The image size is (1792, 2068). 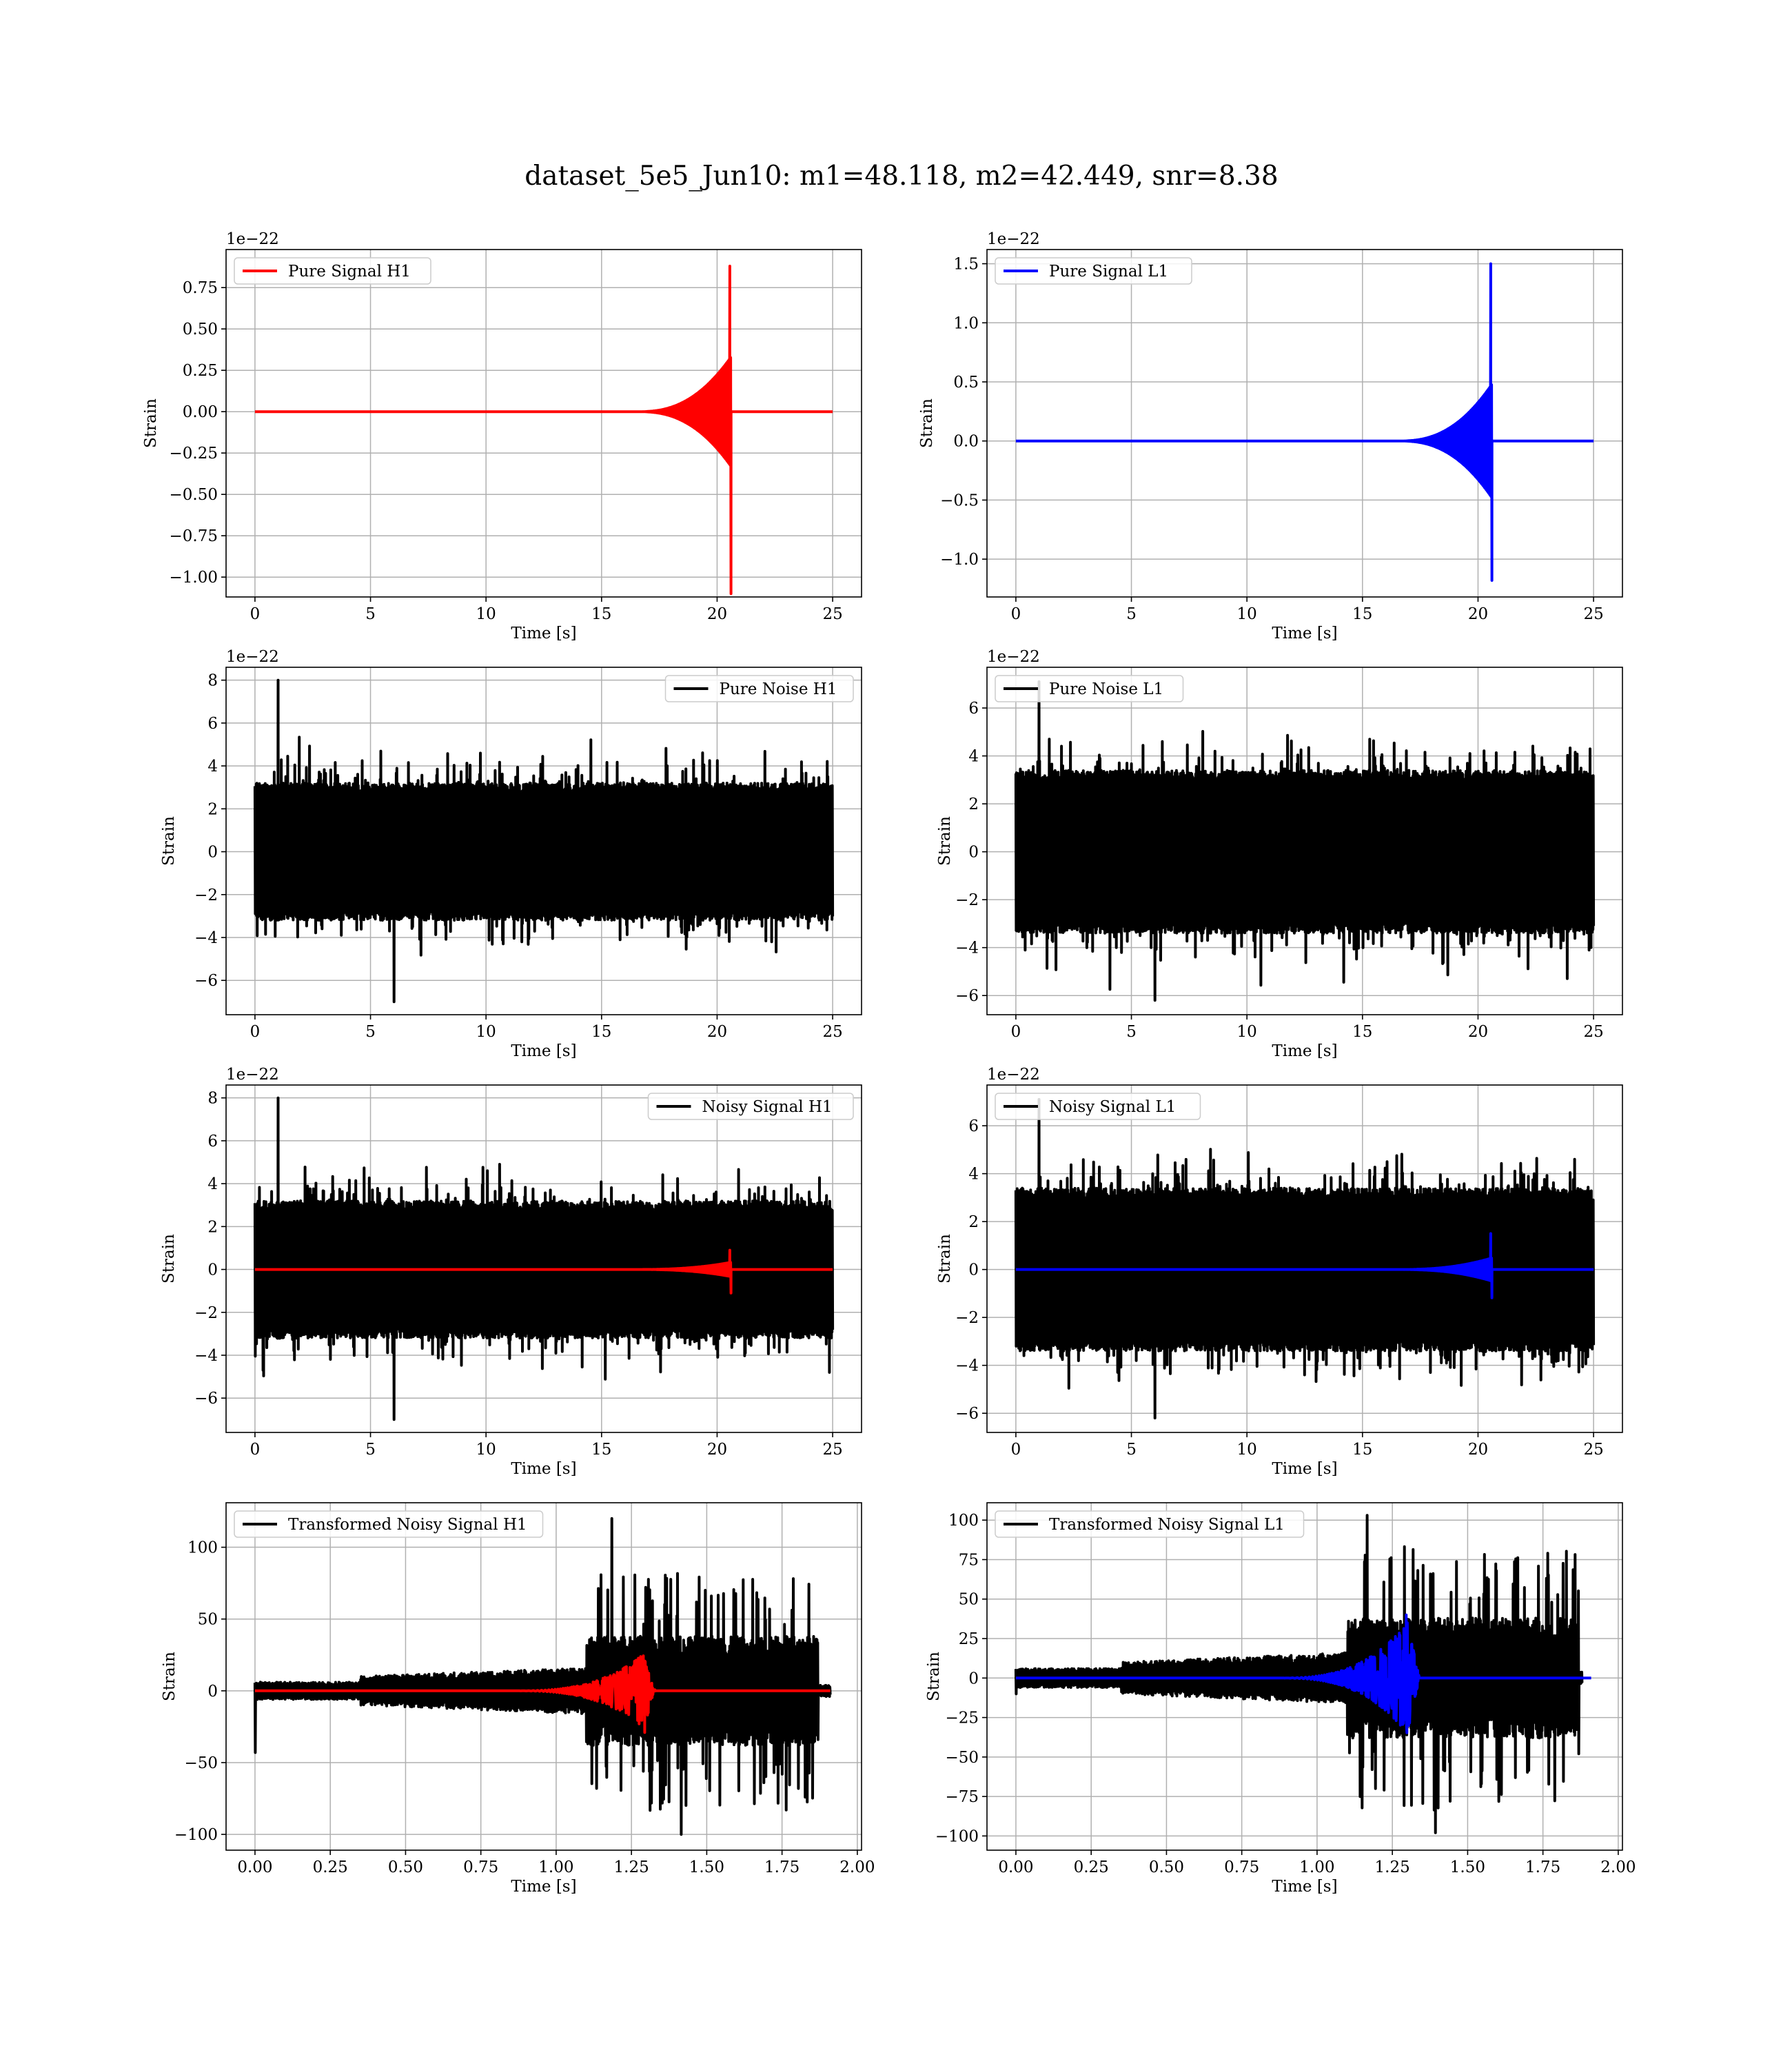 I want to click on y-tick-label: 0.75, so click(x=200, y=288).